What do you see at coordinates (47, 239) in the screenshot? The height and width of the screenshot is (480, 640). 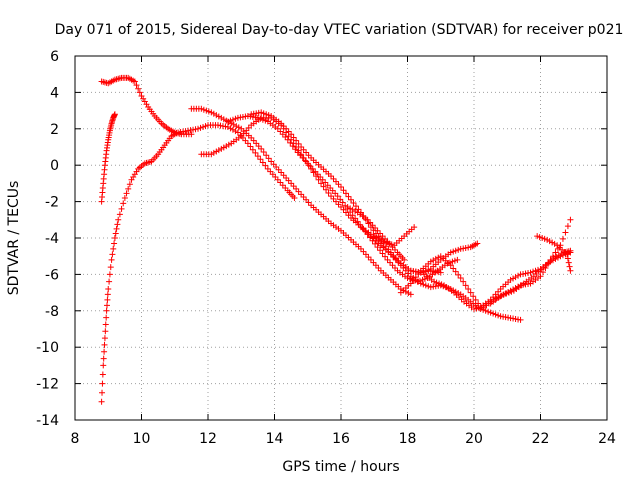 I see `y-tick-labels: -14 -12 -10 -8 -6 -4 -2 0 2 4 6` at bounding box center [47, 239].